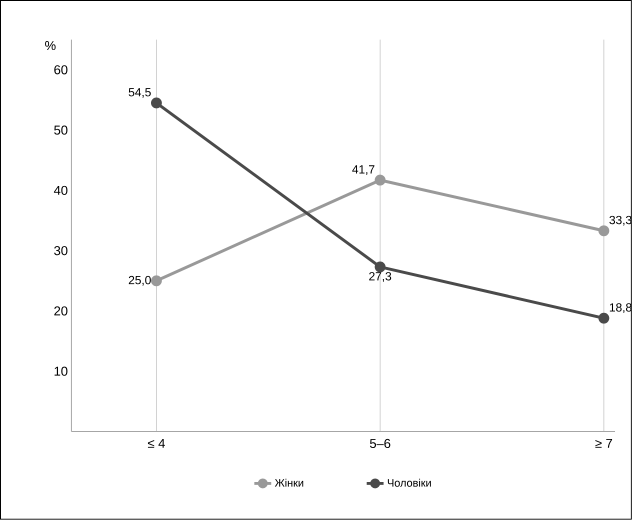 This screenshot has width=637, height=520. Describe the element at coordinates (61, 191) in the screenshot. I see `y-tick-label: 40` at that location.